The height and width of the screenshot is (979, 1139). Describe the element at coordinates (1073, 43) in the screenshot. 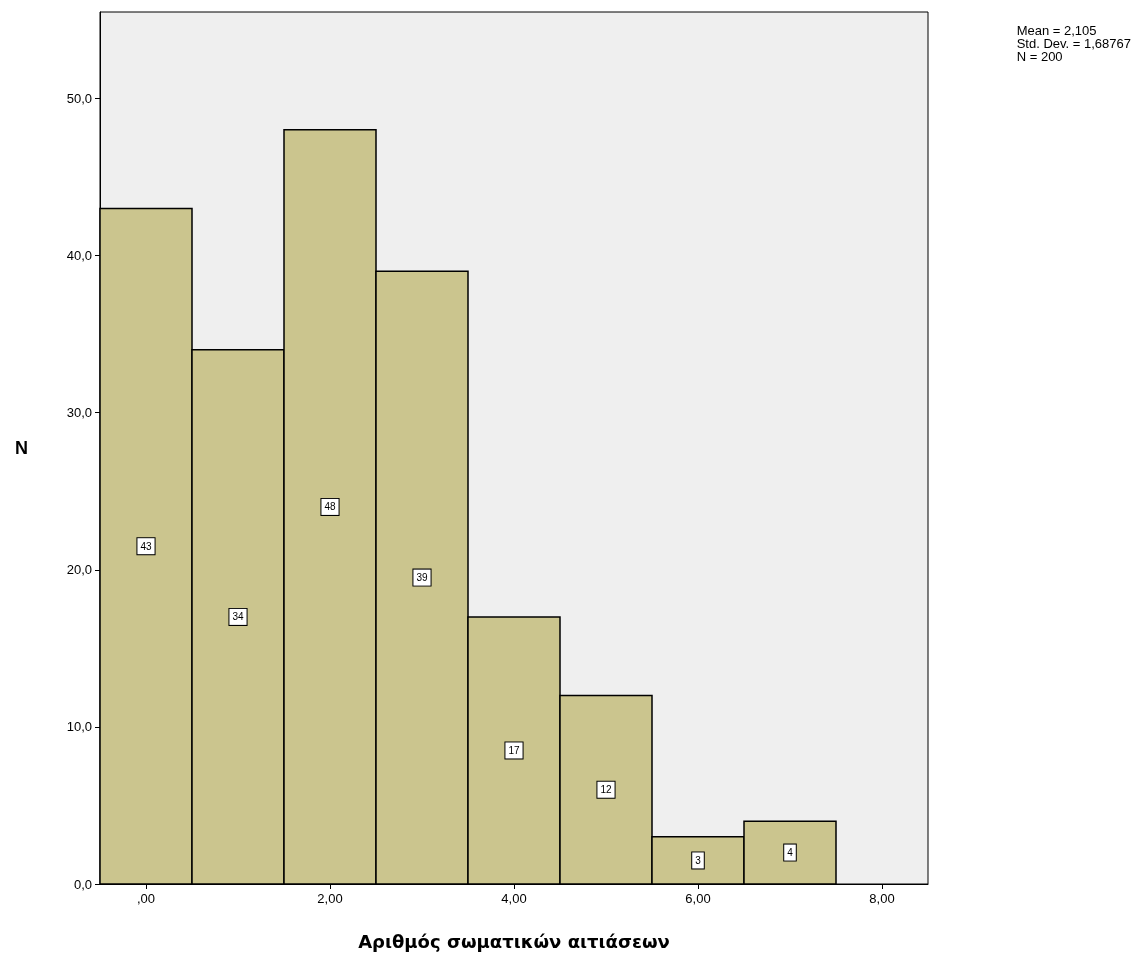

I see `text: Mean = 2,105 Std. Dev. = 1,68767 N = 200` at that location.